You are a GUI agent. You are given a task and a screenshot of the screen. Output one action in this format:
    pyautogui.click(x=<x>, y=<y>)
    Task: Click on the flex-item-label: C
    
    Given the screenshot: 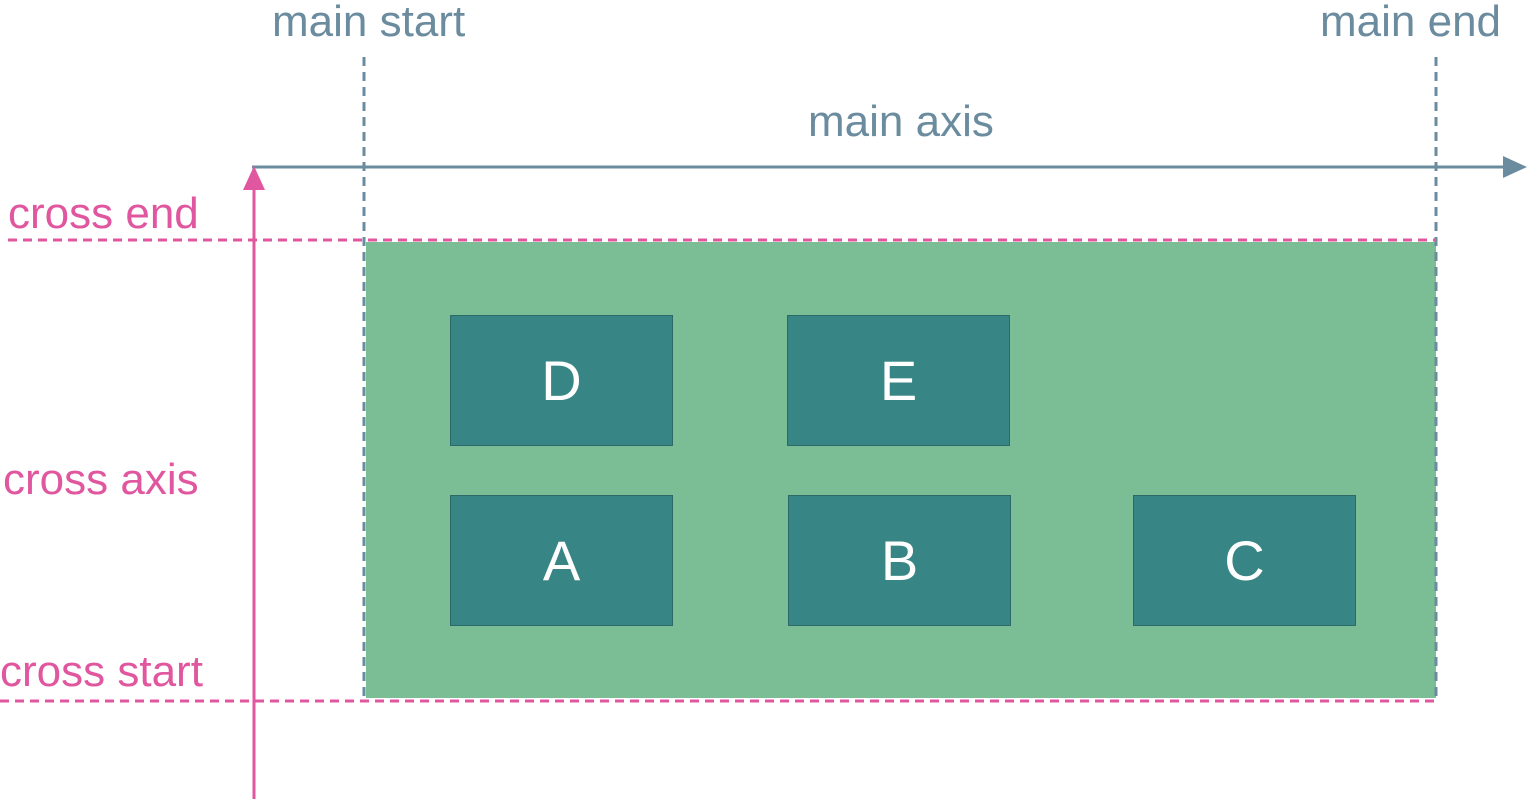 What is the action you would take?
    pyautogui.click(x=1244, y=560)
    